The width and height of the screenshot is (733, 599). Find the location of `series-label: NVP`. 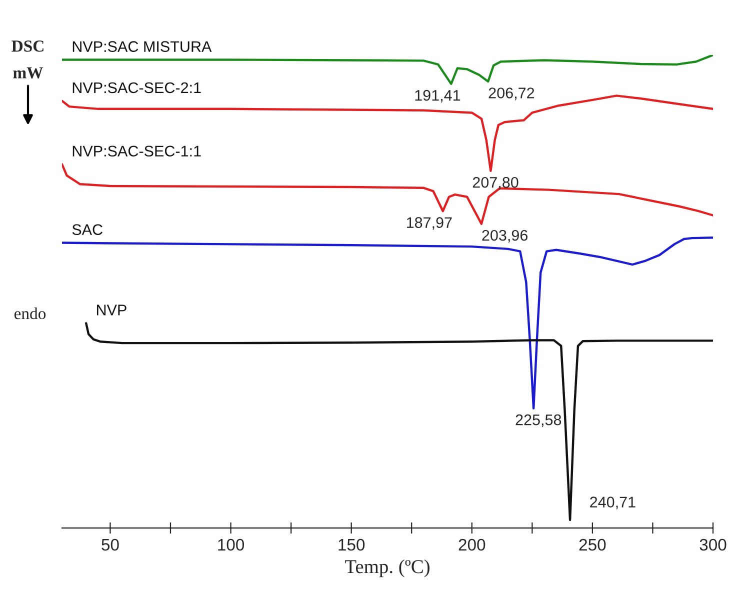

series-label: NVP is located at coordinates (111, 310).